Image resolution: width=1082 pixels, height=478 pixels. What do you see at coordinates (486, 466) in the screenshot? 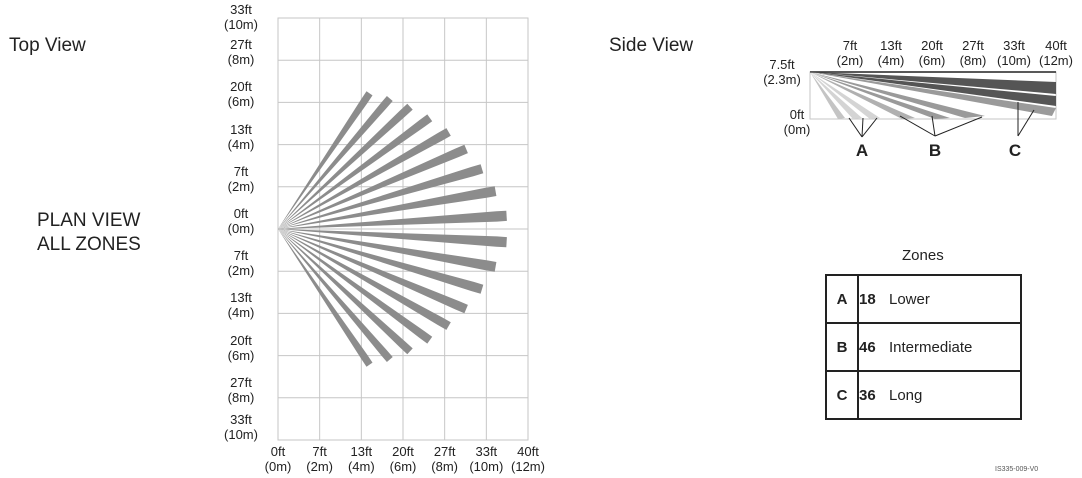
I see `x-tick-label-line: (10m)` at bounding box center [486, 466].